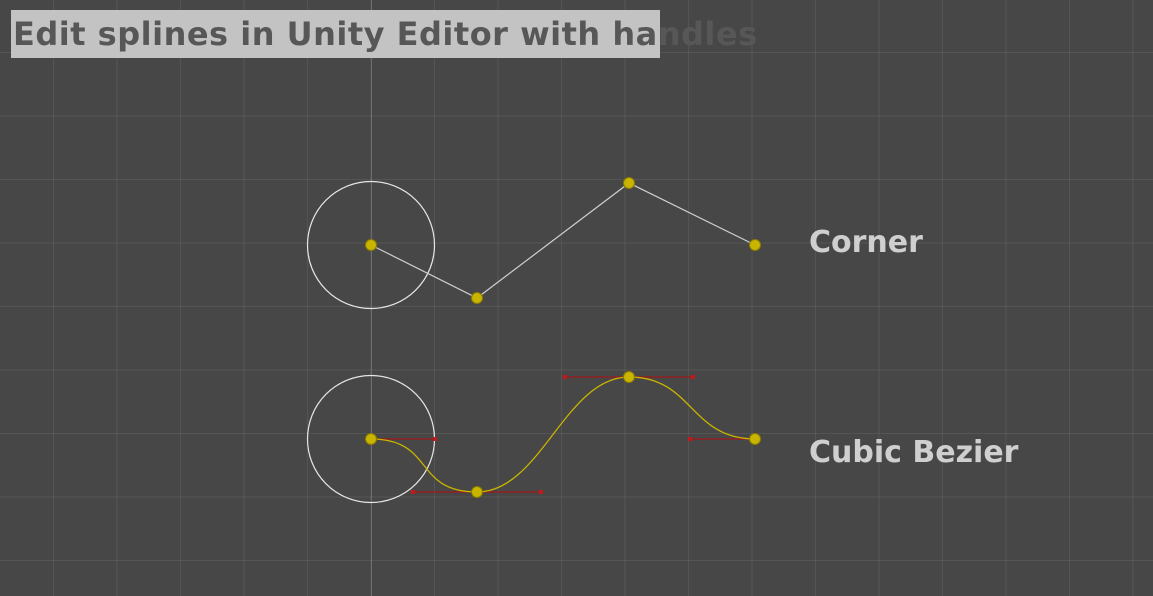 The width and height of the screenshot is (1153, 596). Describe the element at coordinates (914, 452) in the screenshot. I see `cubic-bezier-label: Cubic Bezier` at that location.